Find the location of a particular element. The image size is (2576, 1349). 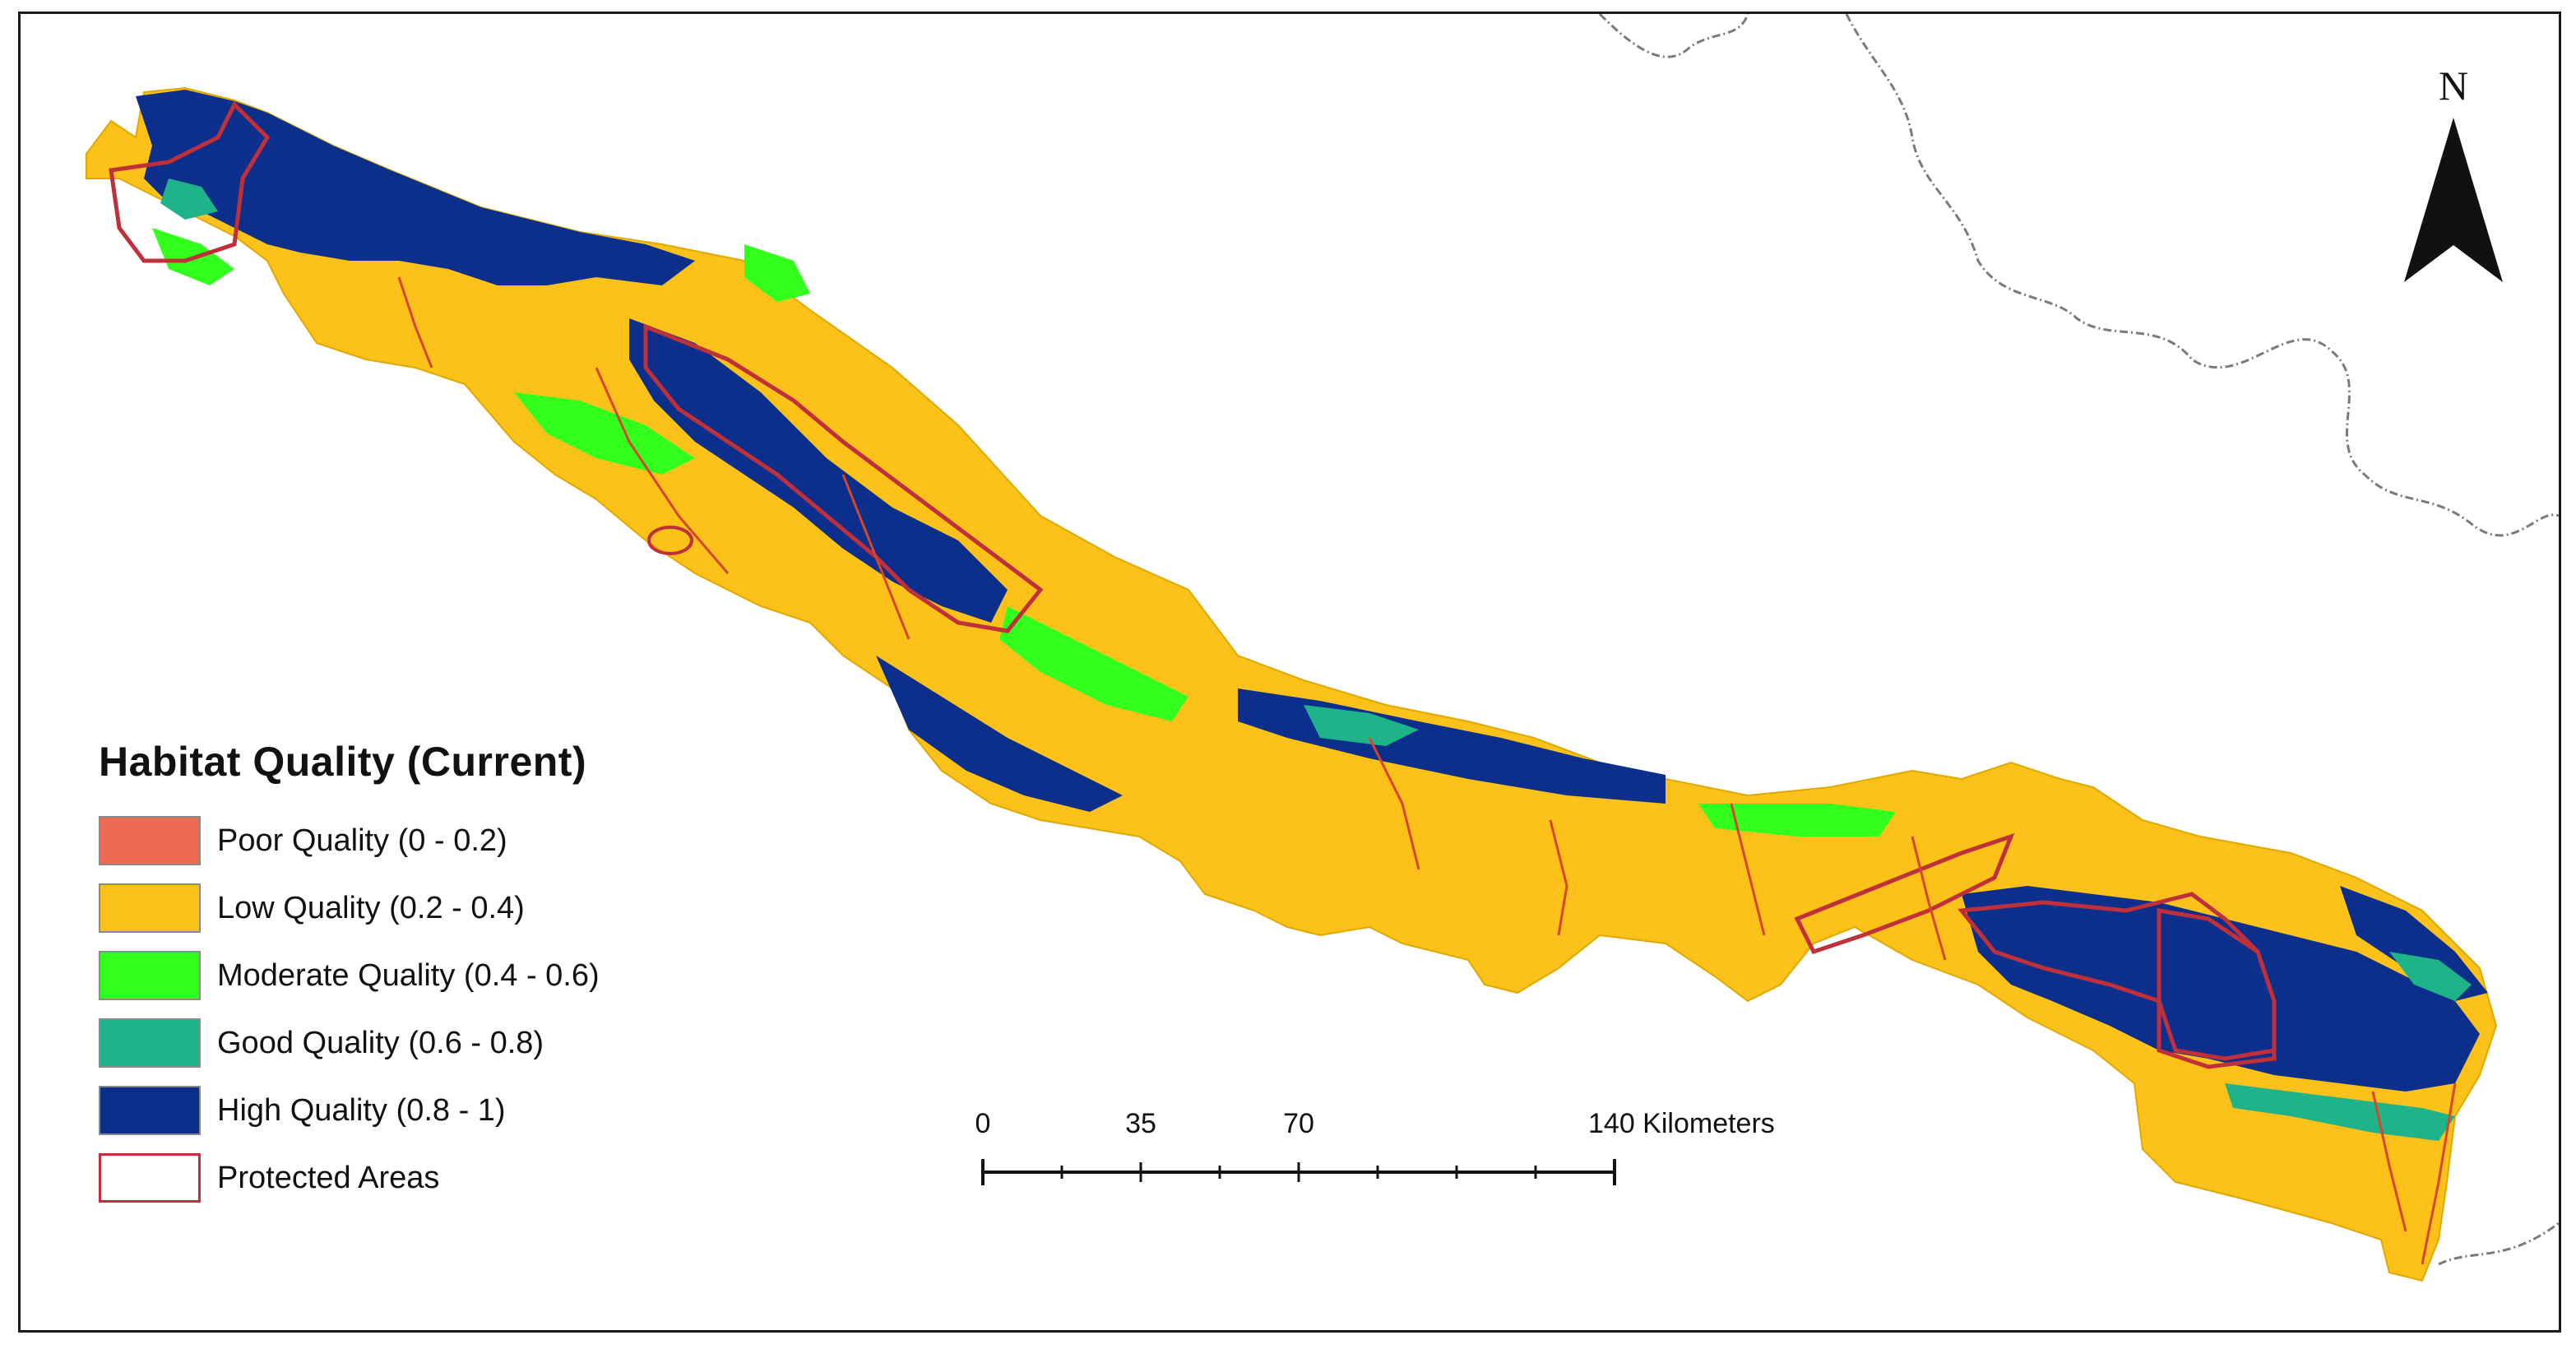

legend-item-good: Good Quality (0.6 - 0.8) is located at coordinates (412, 1043).